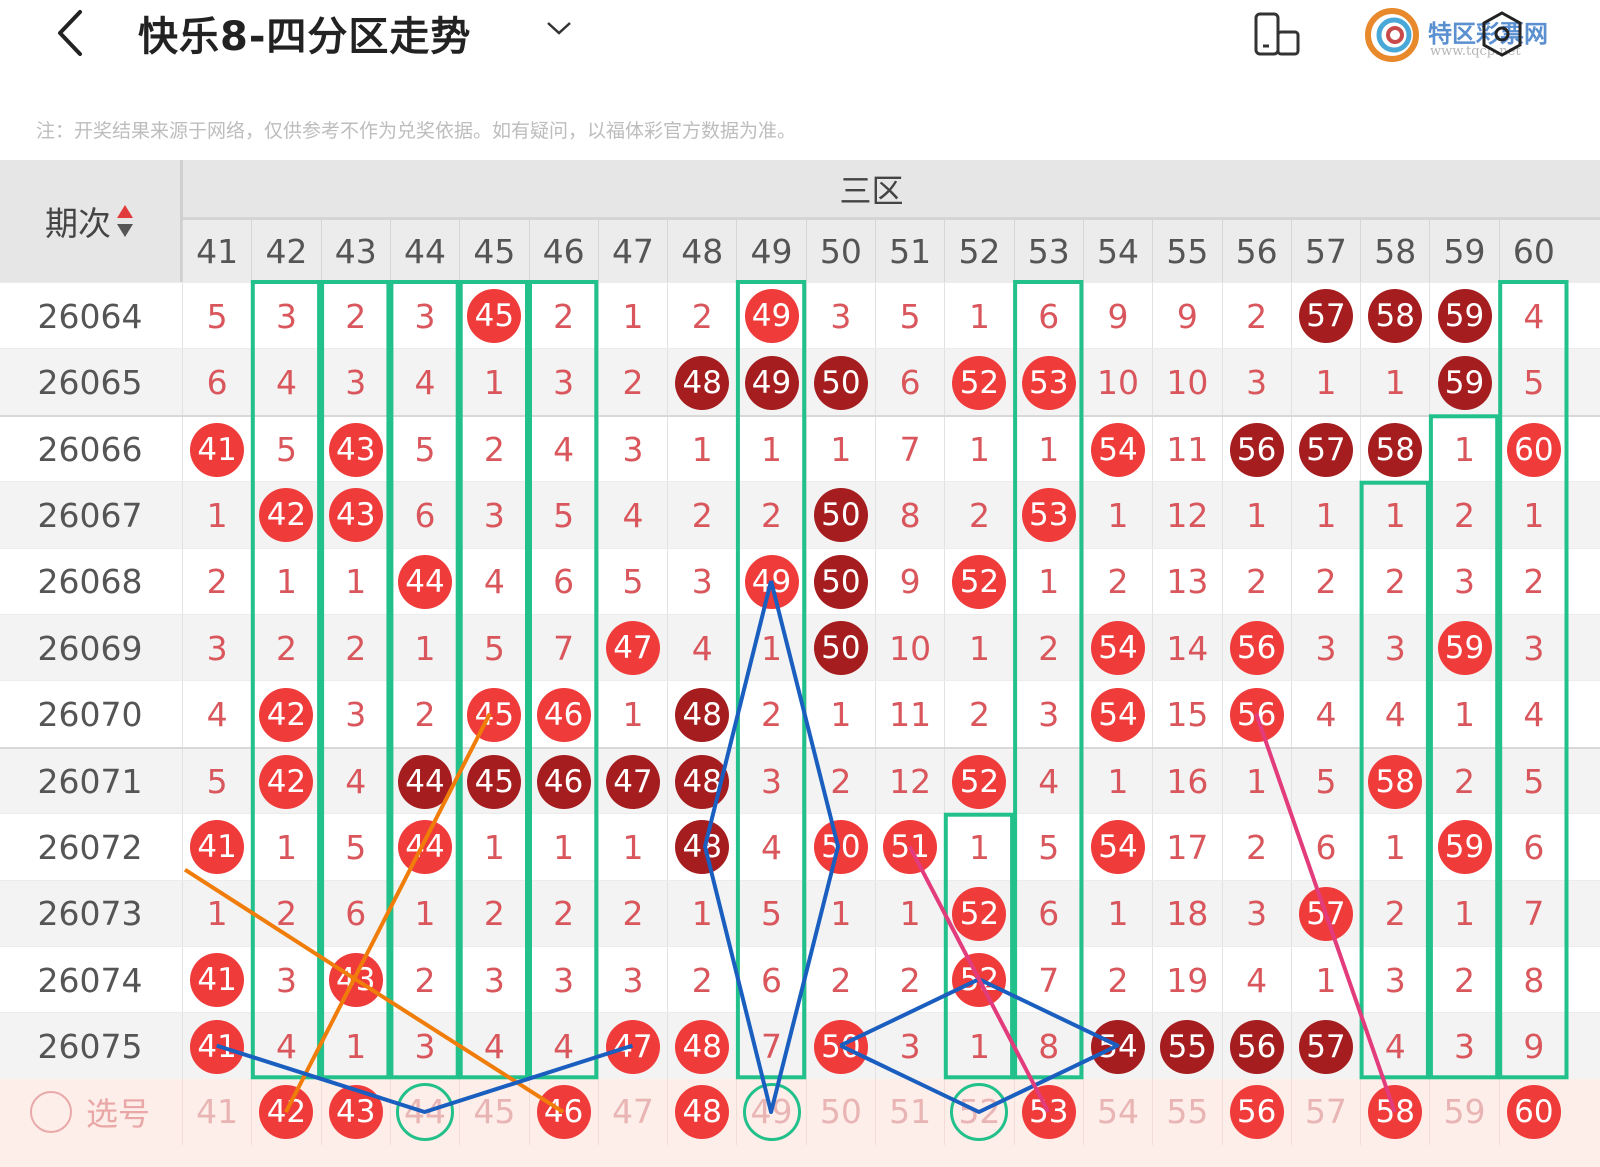 The width and height of the screenshot is (1600, 1167). I want to click on selected-ball: 43, so click(355, 1111).